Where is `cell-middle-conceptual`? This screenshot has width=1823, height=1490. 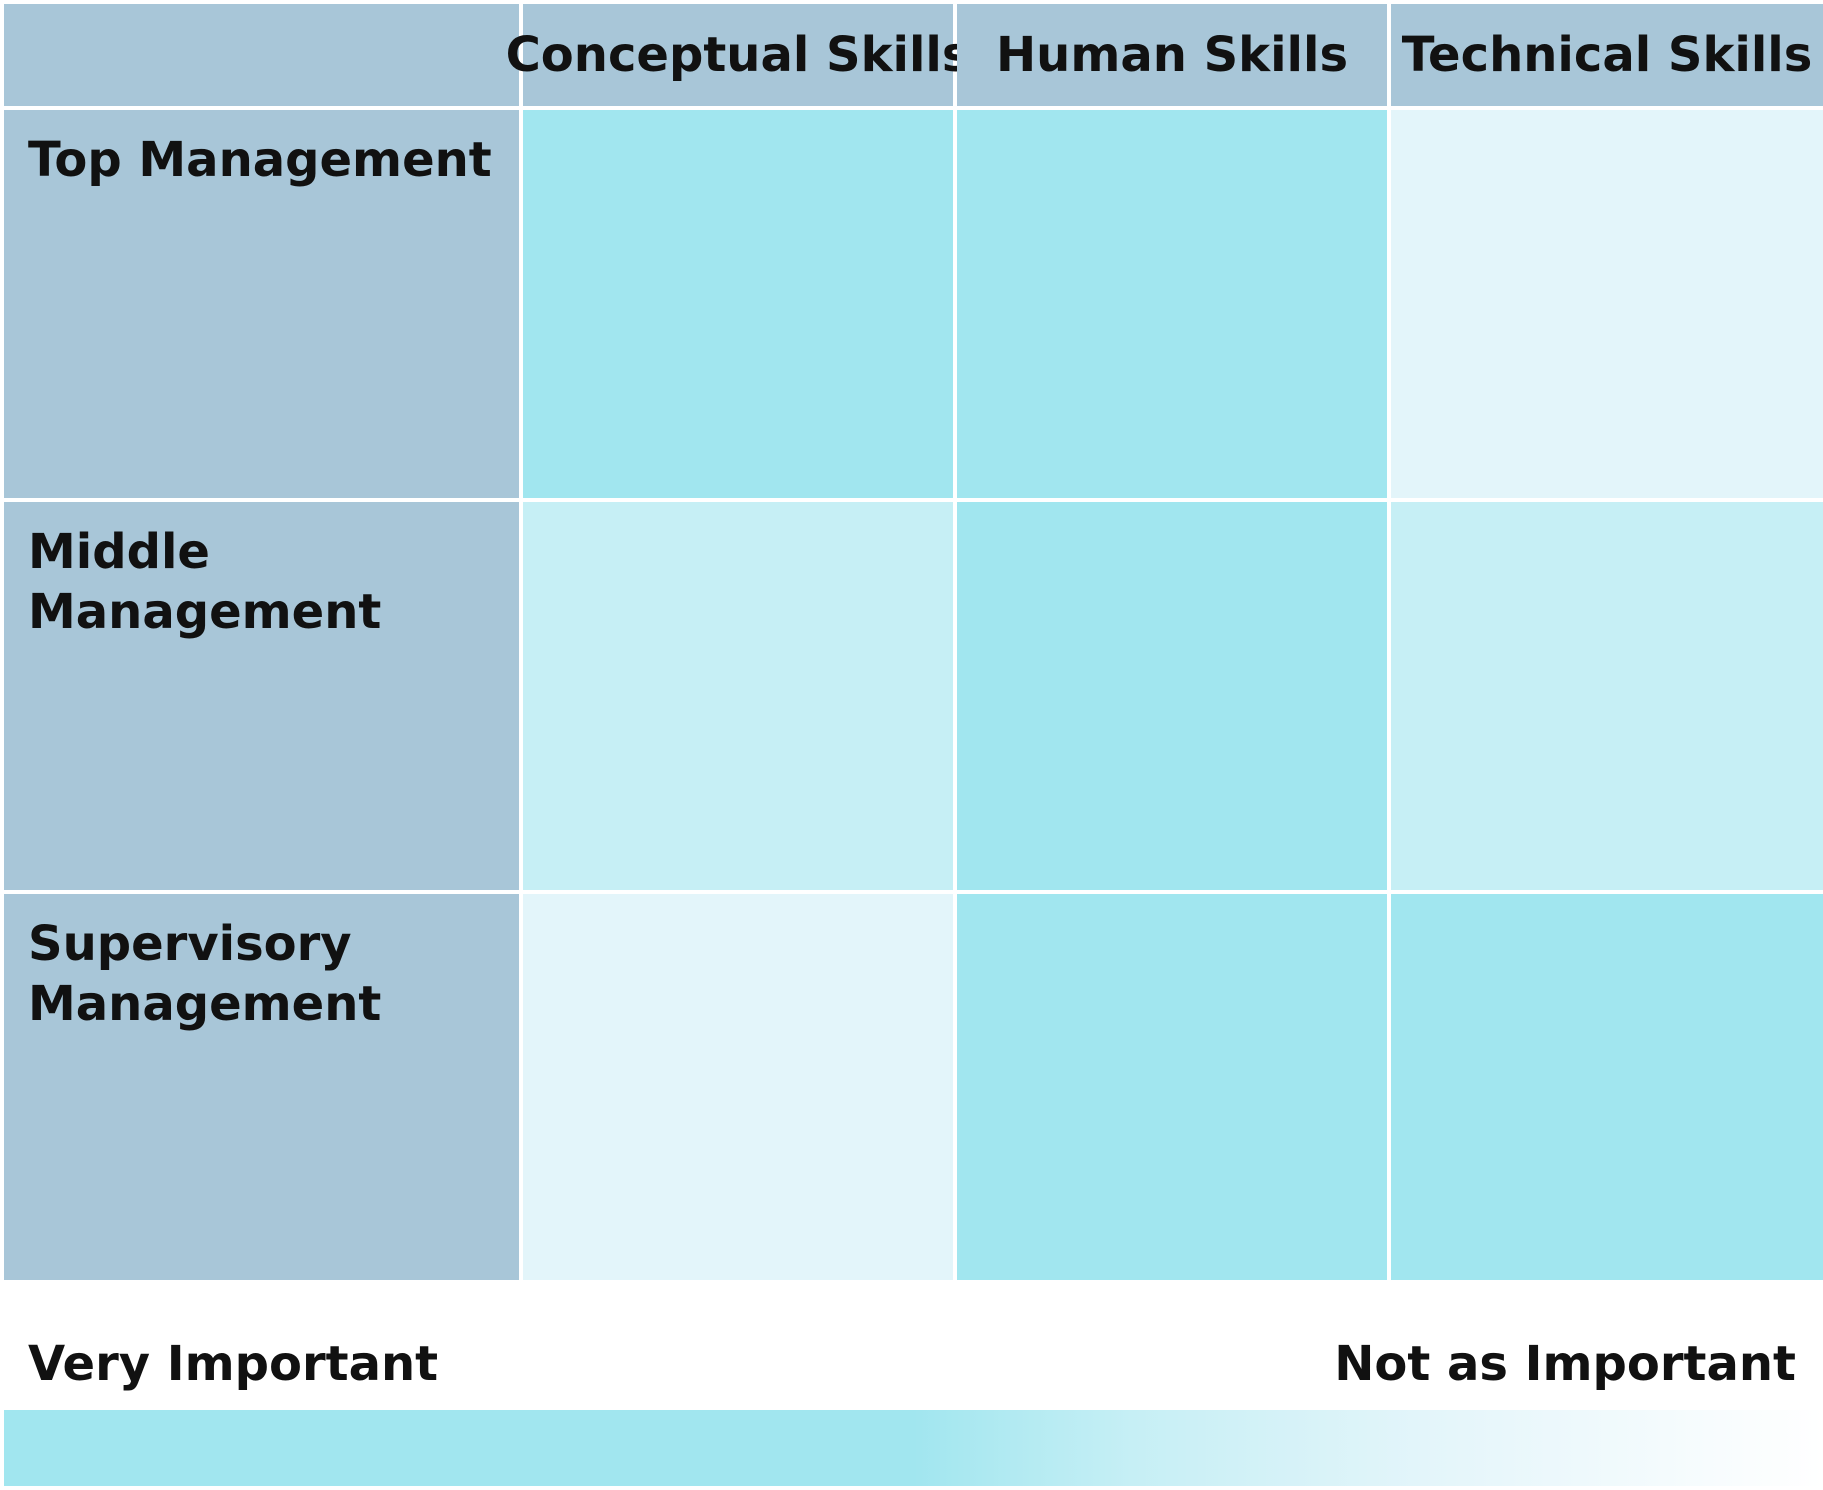 cell-middle-conceptual is located at coordinates (738, 696).